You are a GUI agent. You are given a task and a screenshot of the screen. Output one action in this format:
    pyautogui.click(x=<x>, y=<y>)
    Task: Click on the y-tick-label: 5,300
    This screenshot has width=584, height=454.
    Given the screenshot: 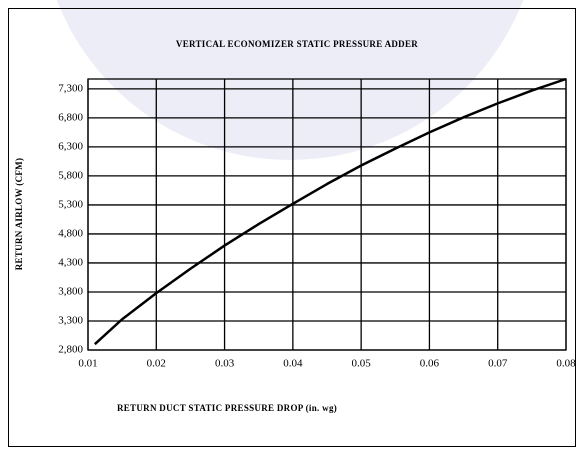 What is the action you would take?
    pyautogui.click(x=70, y=204)
    